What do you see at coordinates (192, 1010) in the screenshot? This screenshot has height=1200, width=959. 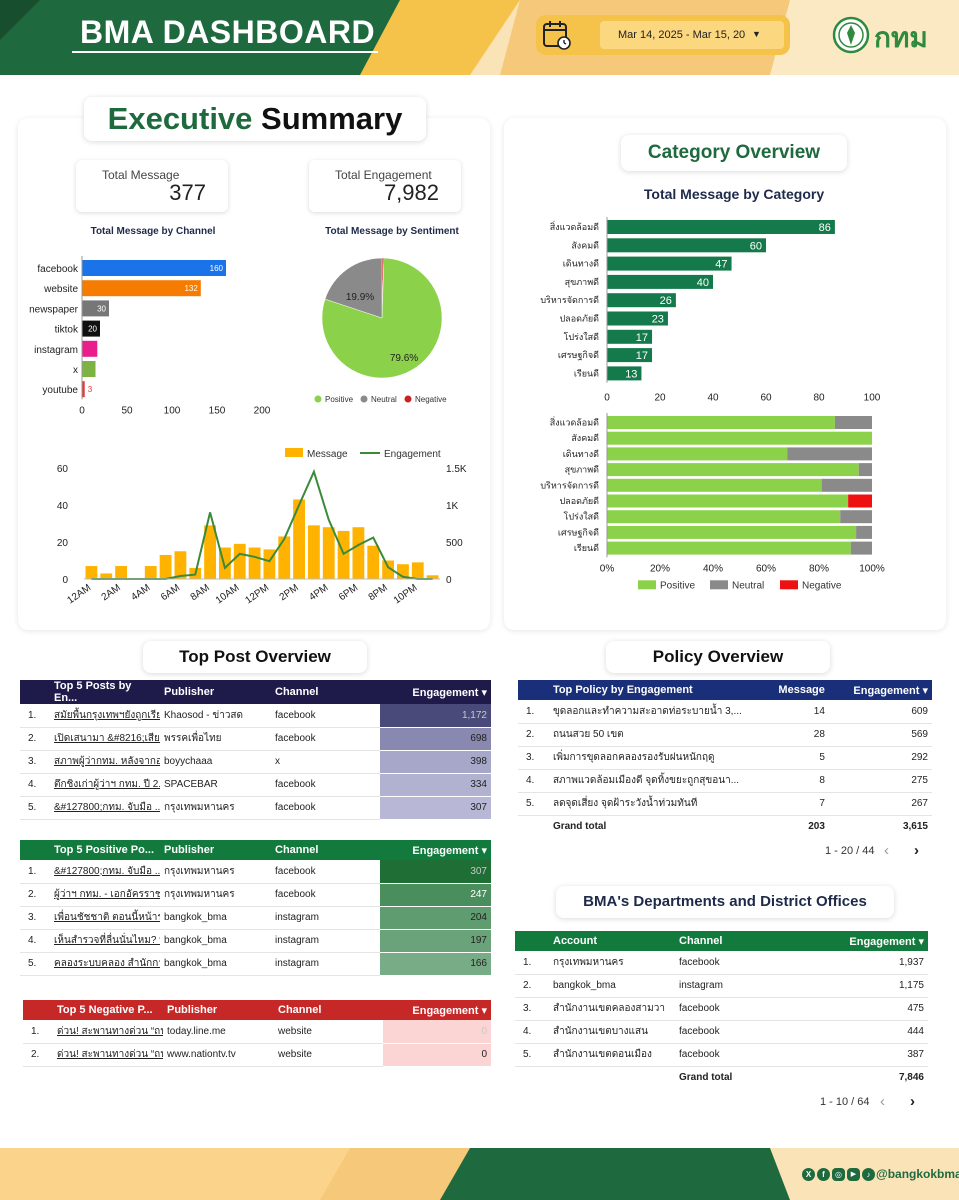 I see `top-negative-publisher-header: Publisher` at bounding box center [192, 1010].